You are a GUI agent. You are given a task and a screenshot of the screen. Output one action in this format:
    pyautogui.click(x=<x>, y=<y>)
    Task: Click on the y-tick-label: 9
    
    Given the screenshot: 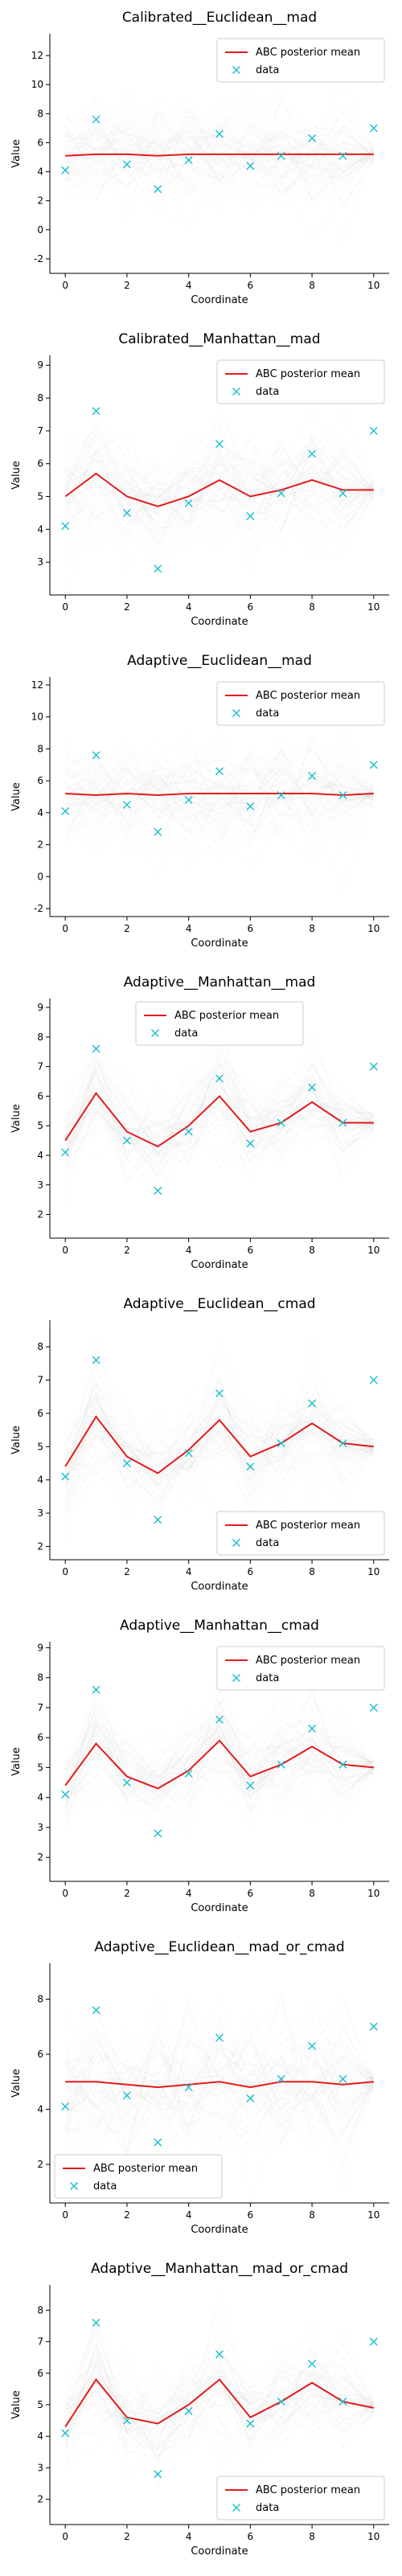 What is the action you would take?
    pyautogui.click(x=40, y=365)
    